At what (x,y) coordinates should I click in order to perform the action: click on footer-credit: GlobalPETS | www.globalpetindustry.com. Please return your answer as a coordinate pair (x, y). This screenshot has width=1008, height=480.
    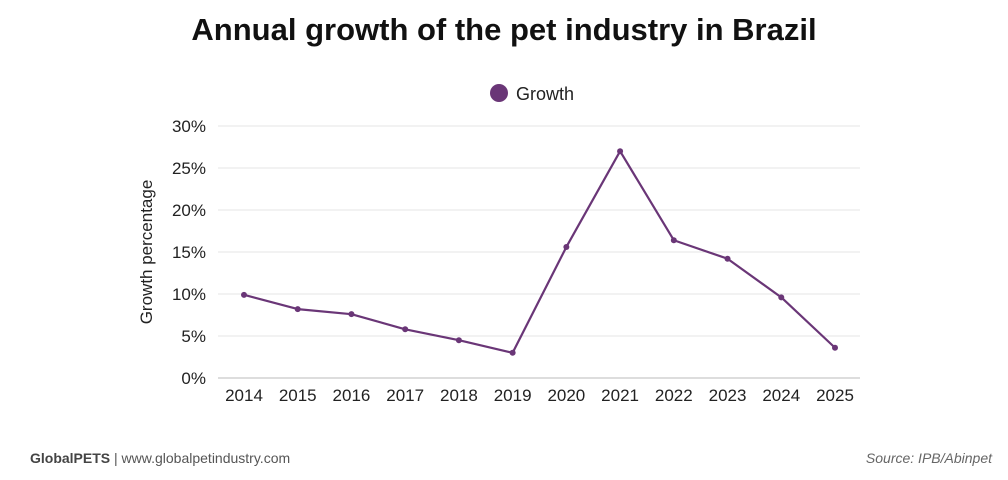
    Looking at the image, I should click on (160, 458).